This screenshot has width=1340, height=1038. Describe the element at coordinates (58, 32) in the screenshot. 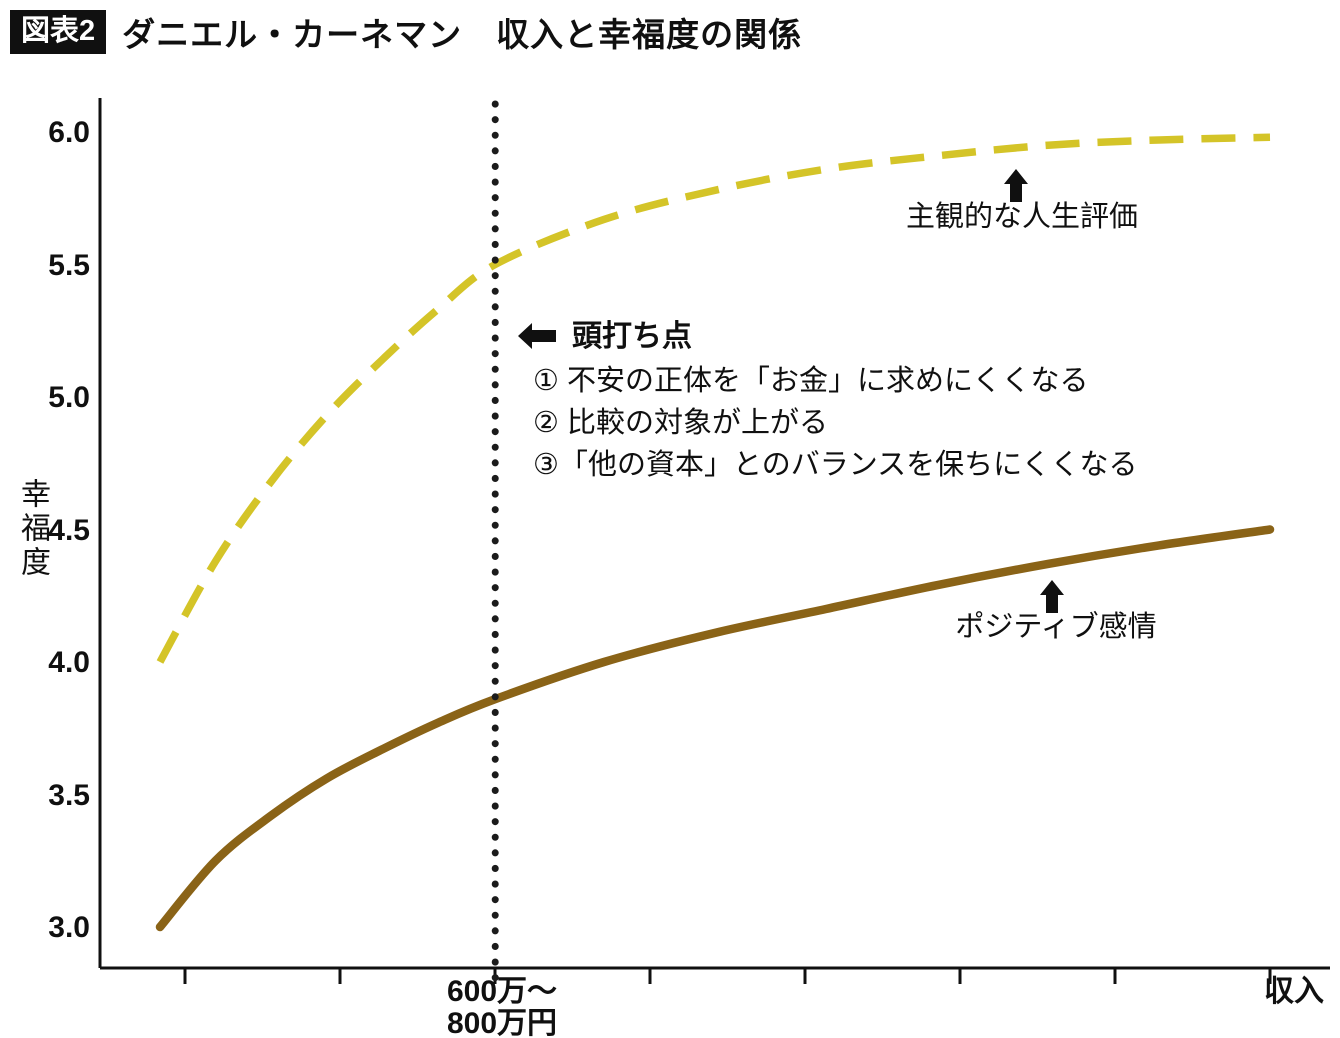

I see `figure-badge: 図表2` at that location.